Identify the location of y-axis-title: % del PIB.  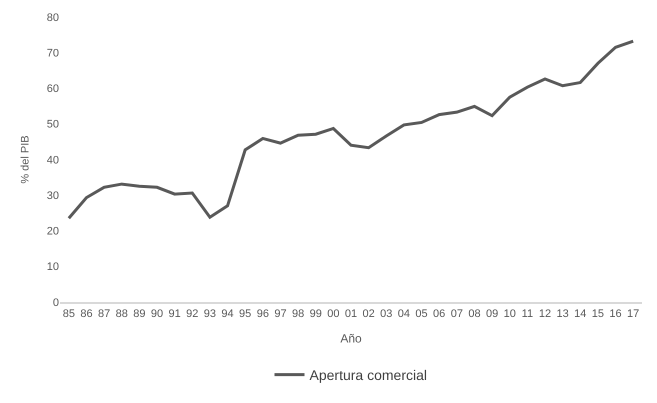
(25, 159).